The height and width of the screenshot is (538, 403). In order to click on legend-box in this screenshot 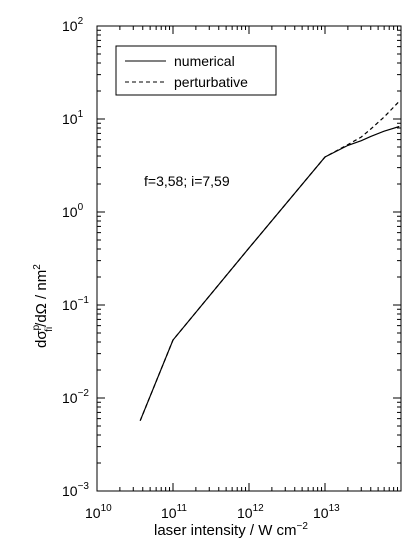, I will do `click(196, 70)`.